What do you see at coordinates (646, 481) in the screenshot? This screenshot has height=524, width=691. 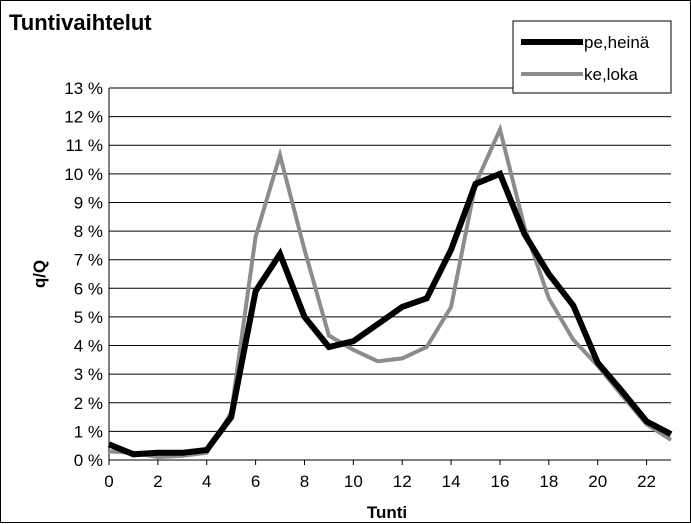 I see `x-tick-label-11: 22` at bounding box center [646, 481].